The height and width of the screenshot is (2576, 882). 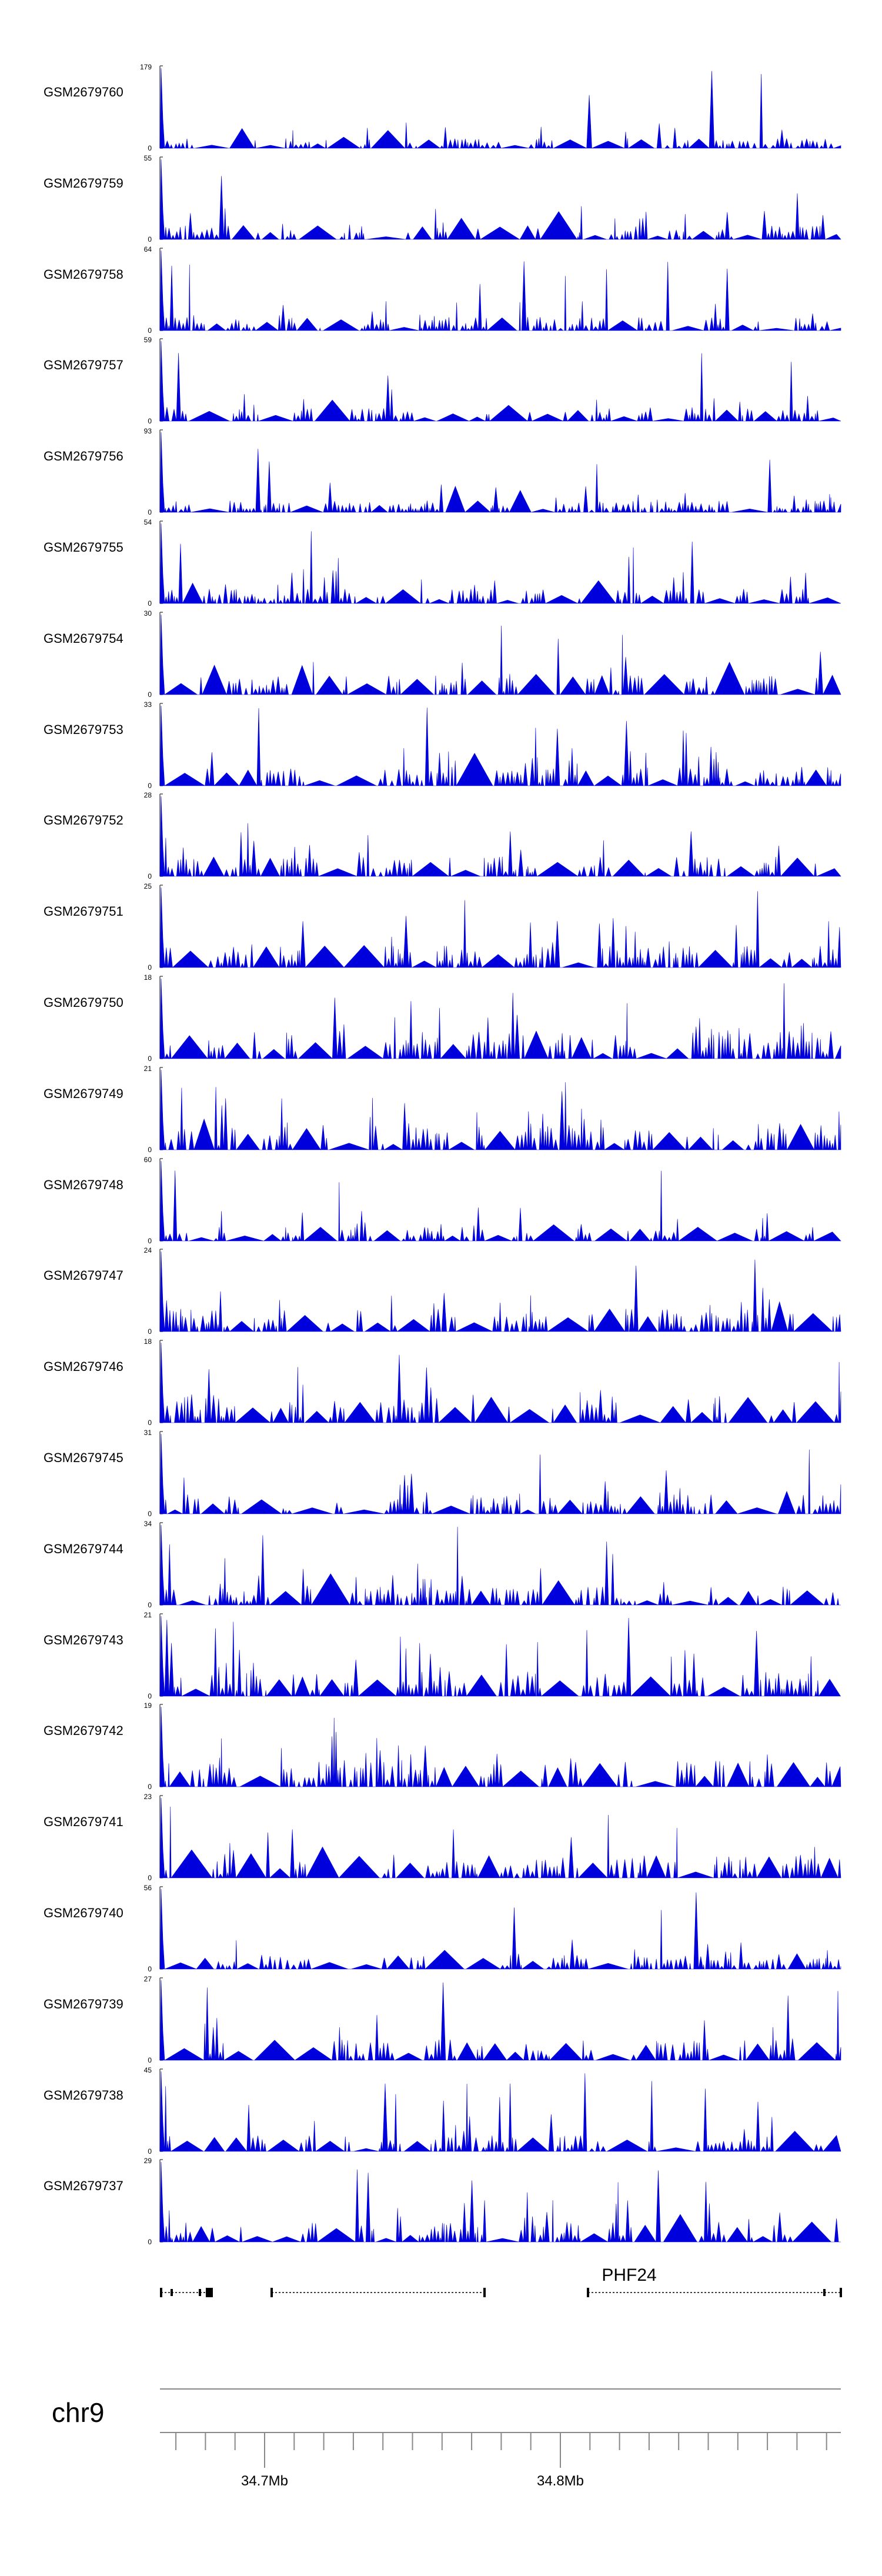 I want to click on track-GSM2679757: GSM2679757 59 0, so click(x=442, y=380).